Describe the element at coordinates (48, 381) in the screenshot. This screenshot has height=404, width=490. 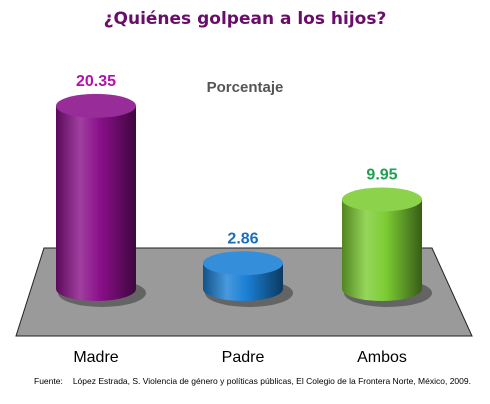
I see `source-label: Fuente:` at that location.